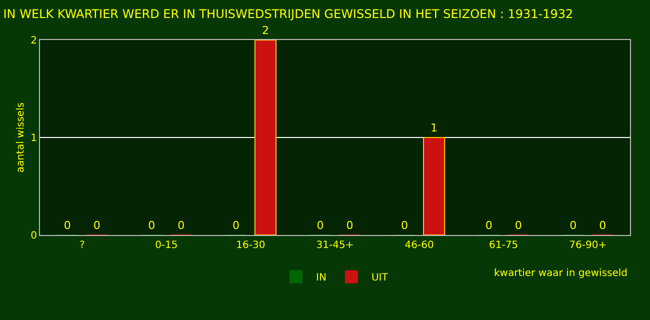 This screenshot has height=320, width=650. I want to click on x-tick-label: 61-75, so click(503, 245).